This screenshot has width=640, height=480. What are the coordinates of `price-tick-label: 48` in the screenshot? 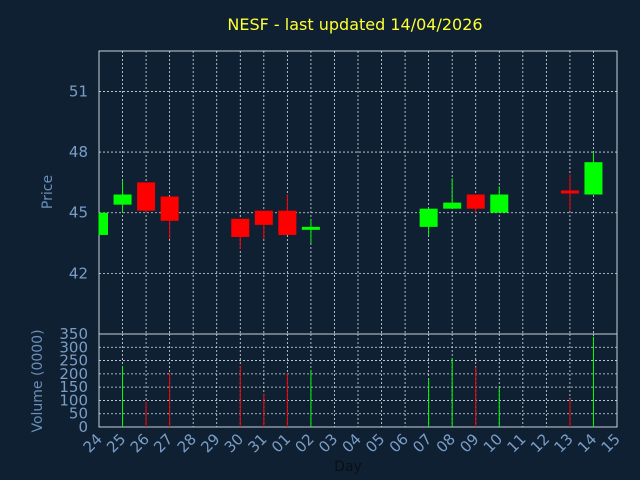 It's located at (78, 152).